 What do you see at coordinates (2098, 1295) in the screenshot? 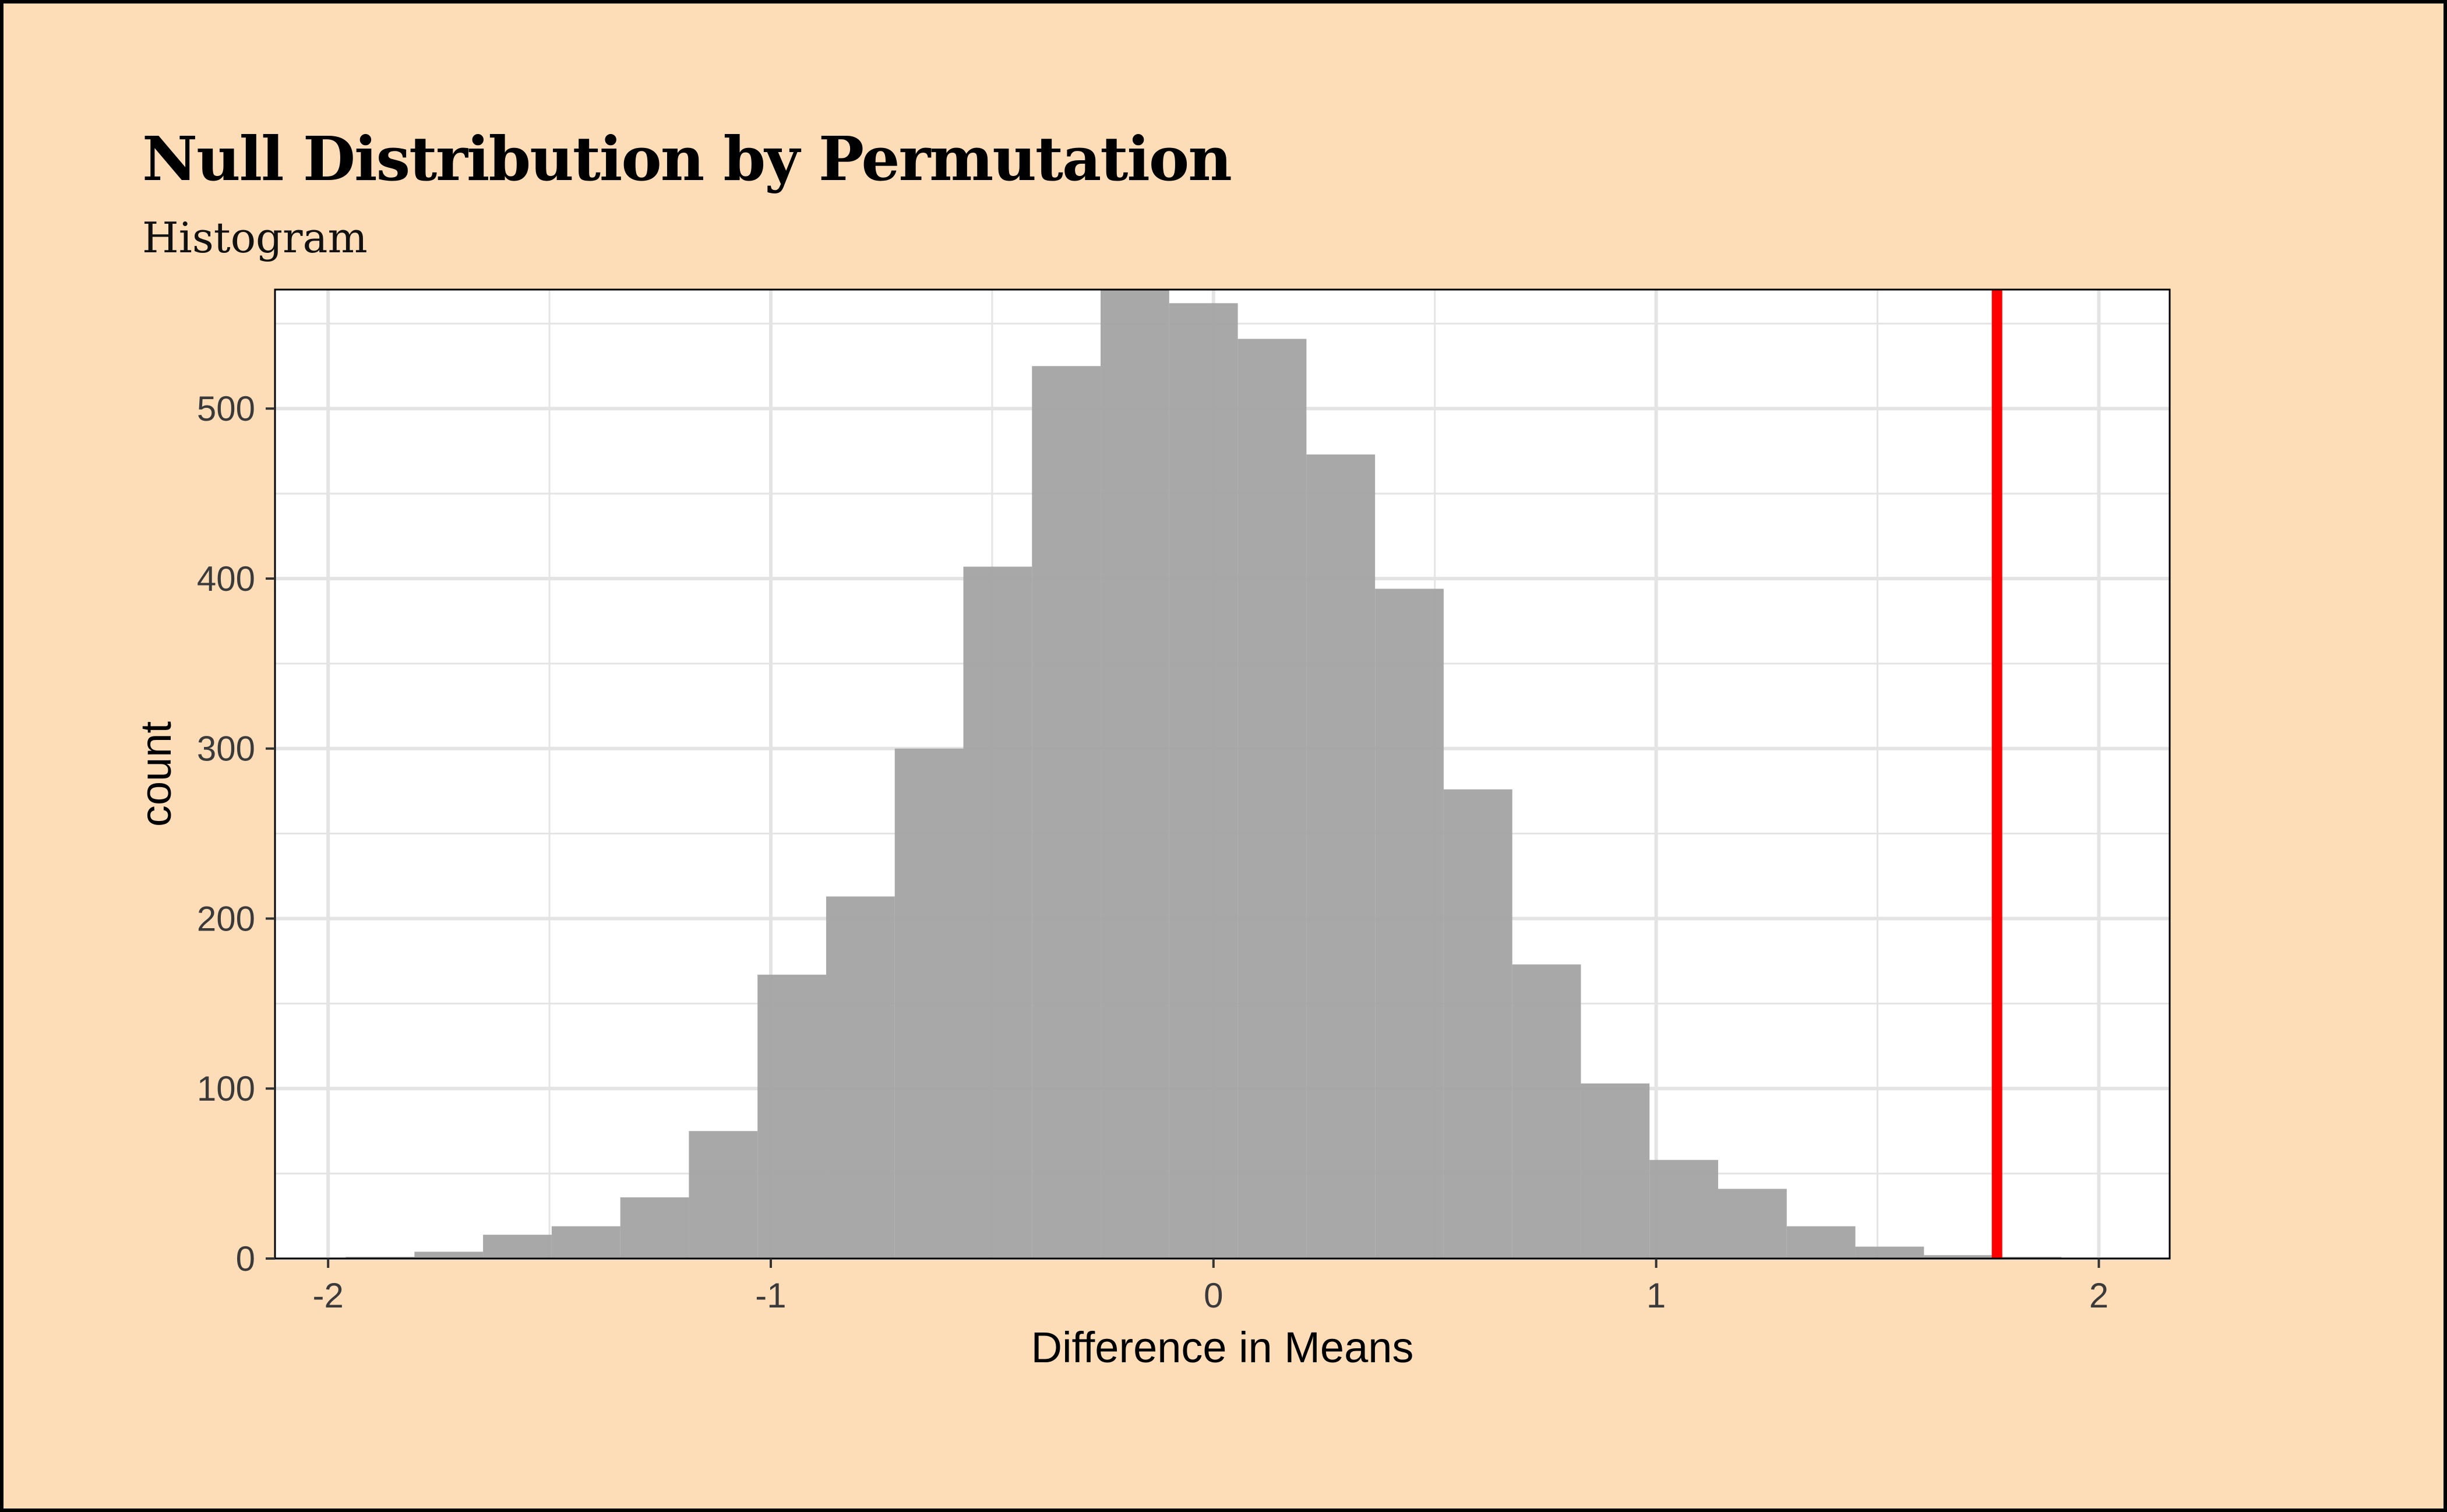
I see `x-tick-label: 2` at bounding box center [2098, 1295].